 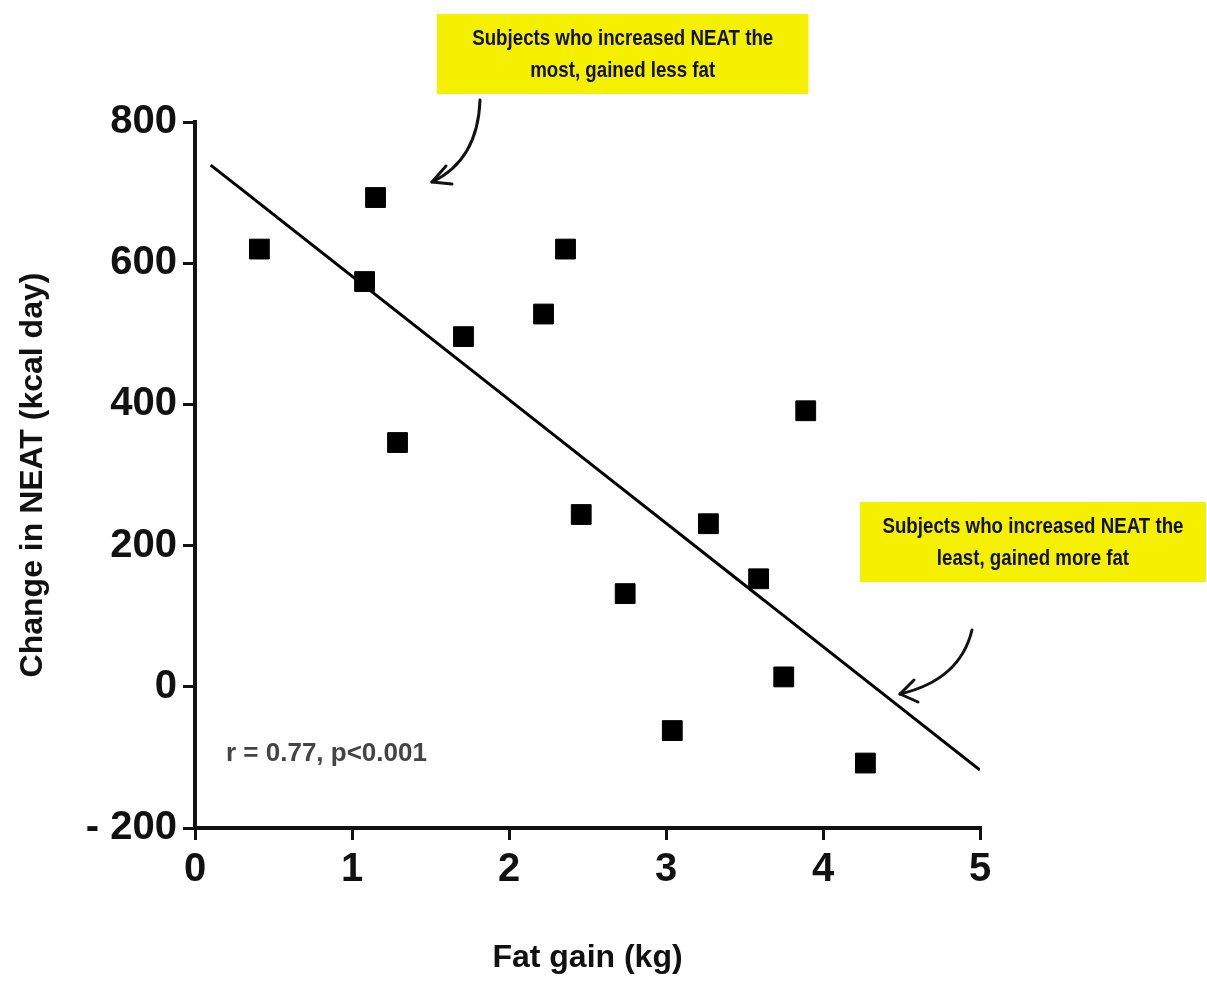 I want to click on y-tick-label: 400, so click(x=143, y=401).